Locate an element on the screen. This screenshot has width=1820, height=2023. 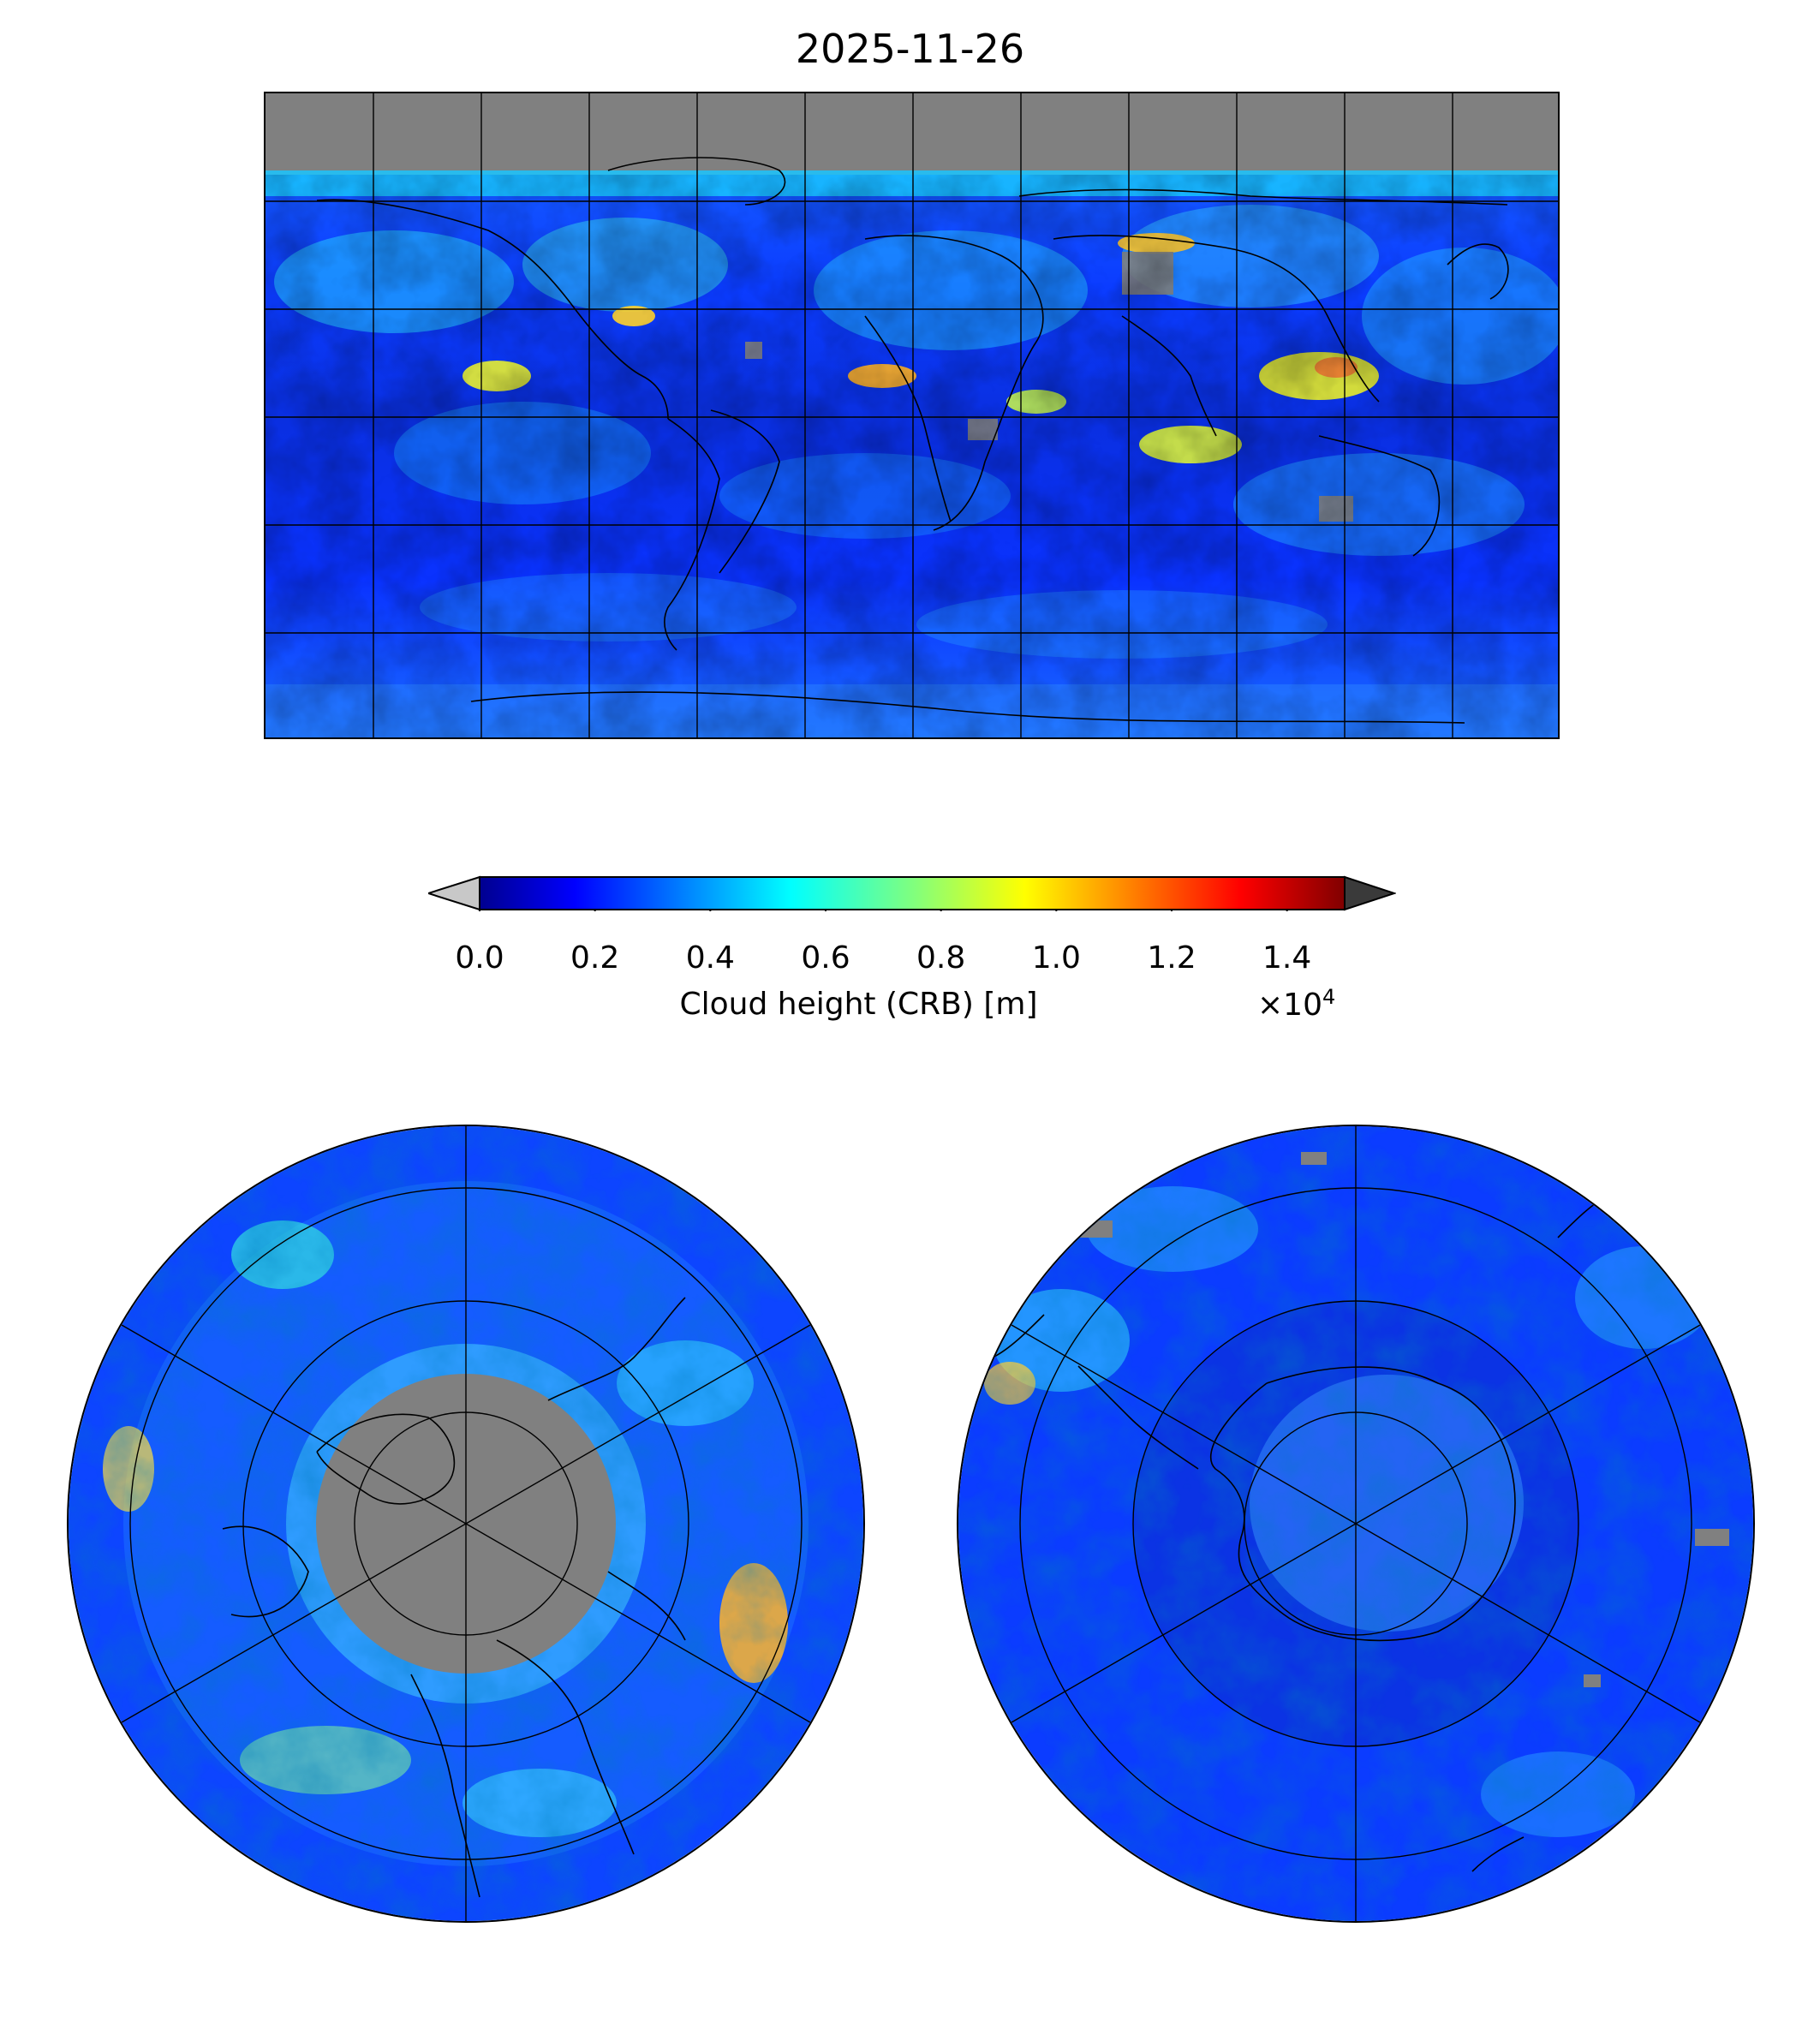
colorbar-tick-label: 0.6 is located at coordinates (825, 958).